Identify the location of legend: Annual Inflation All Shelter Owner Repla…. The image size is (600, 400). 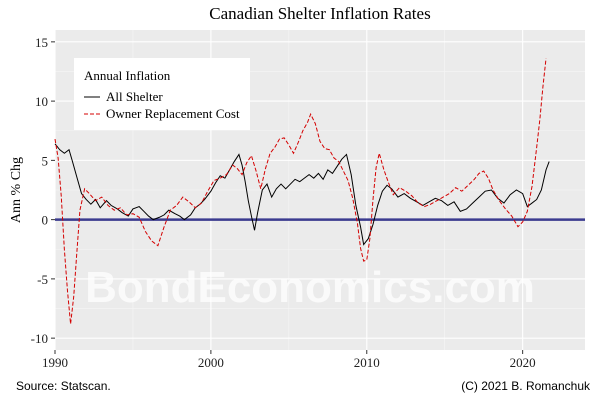
(162, 94).